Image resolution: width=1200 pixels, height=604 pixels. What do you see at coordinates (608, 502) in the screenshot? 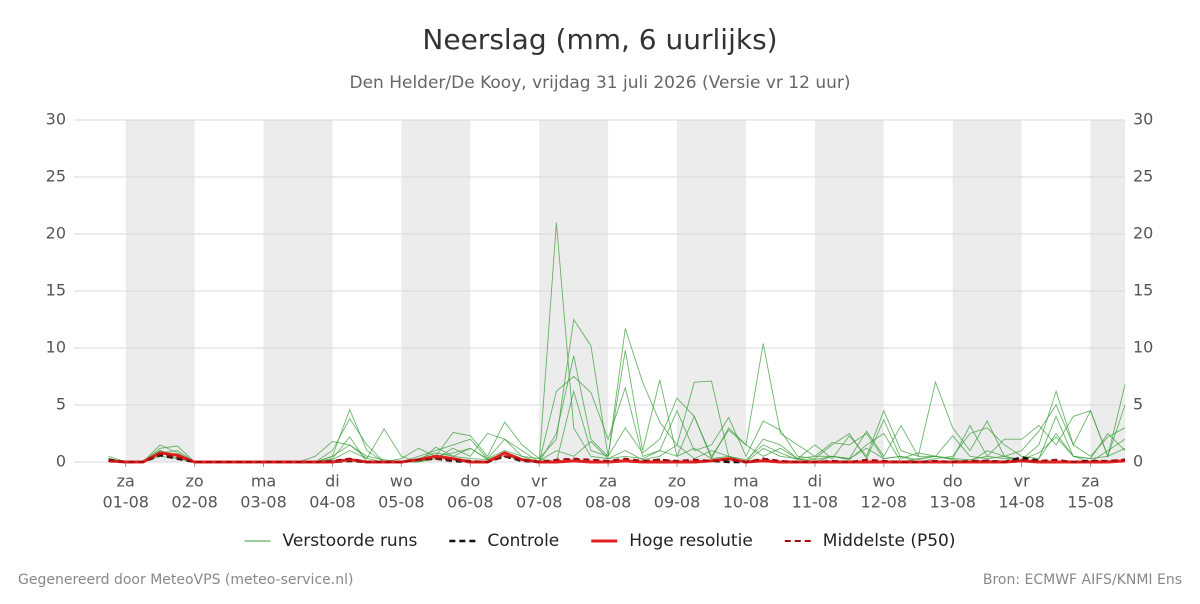
I see `x-tick-date: 08-08` at bounding box center [608, 502].